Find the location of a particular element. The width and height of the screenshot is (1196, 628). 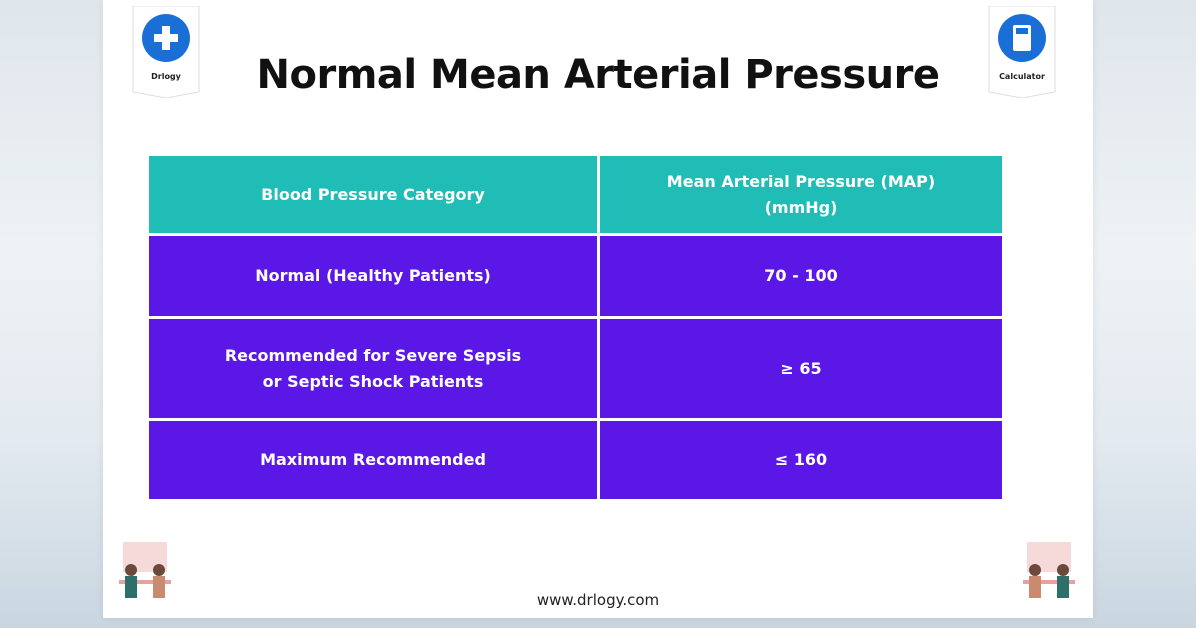

cell: ≥ 65 is located at coordinates (801, 368).